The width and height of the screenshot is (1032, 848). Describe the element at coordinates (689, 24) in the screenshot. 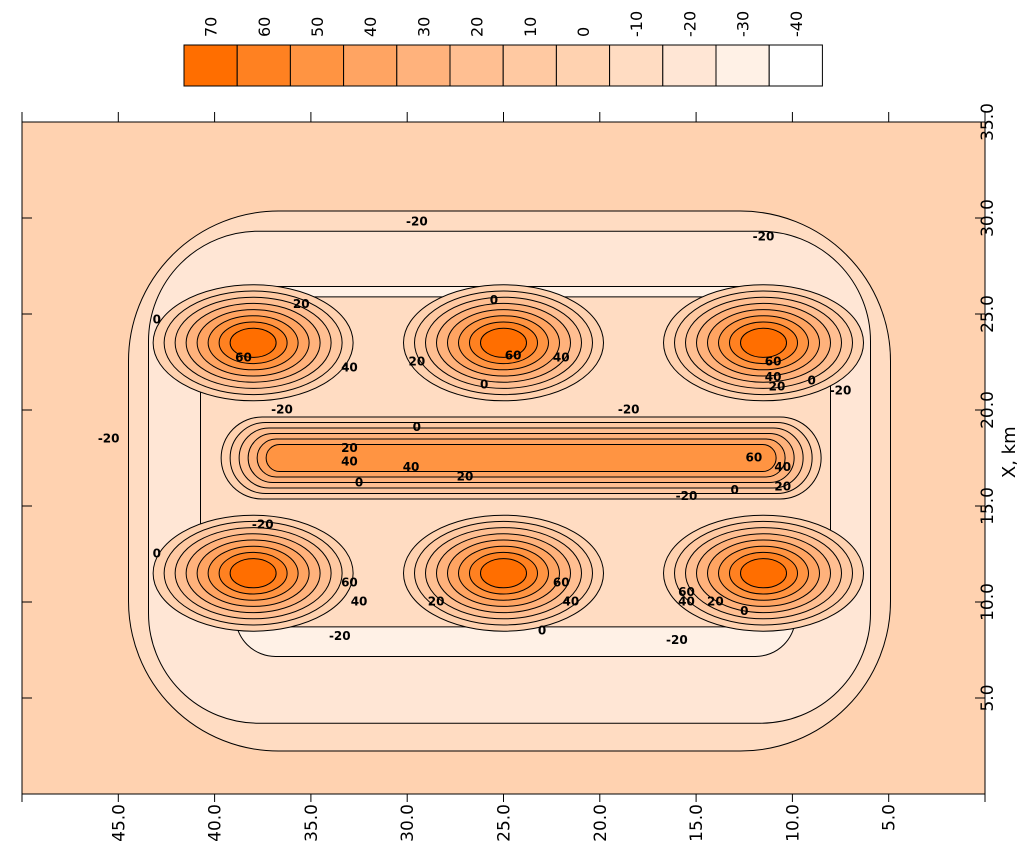

I see `legend-label: -20` at that location.